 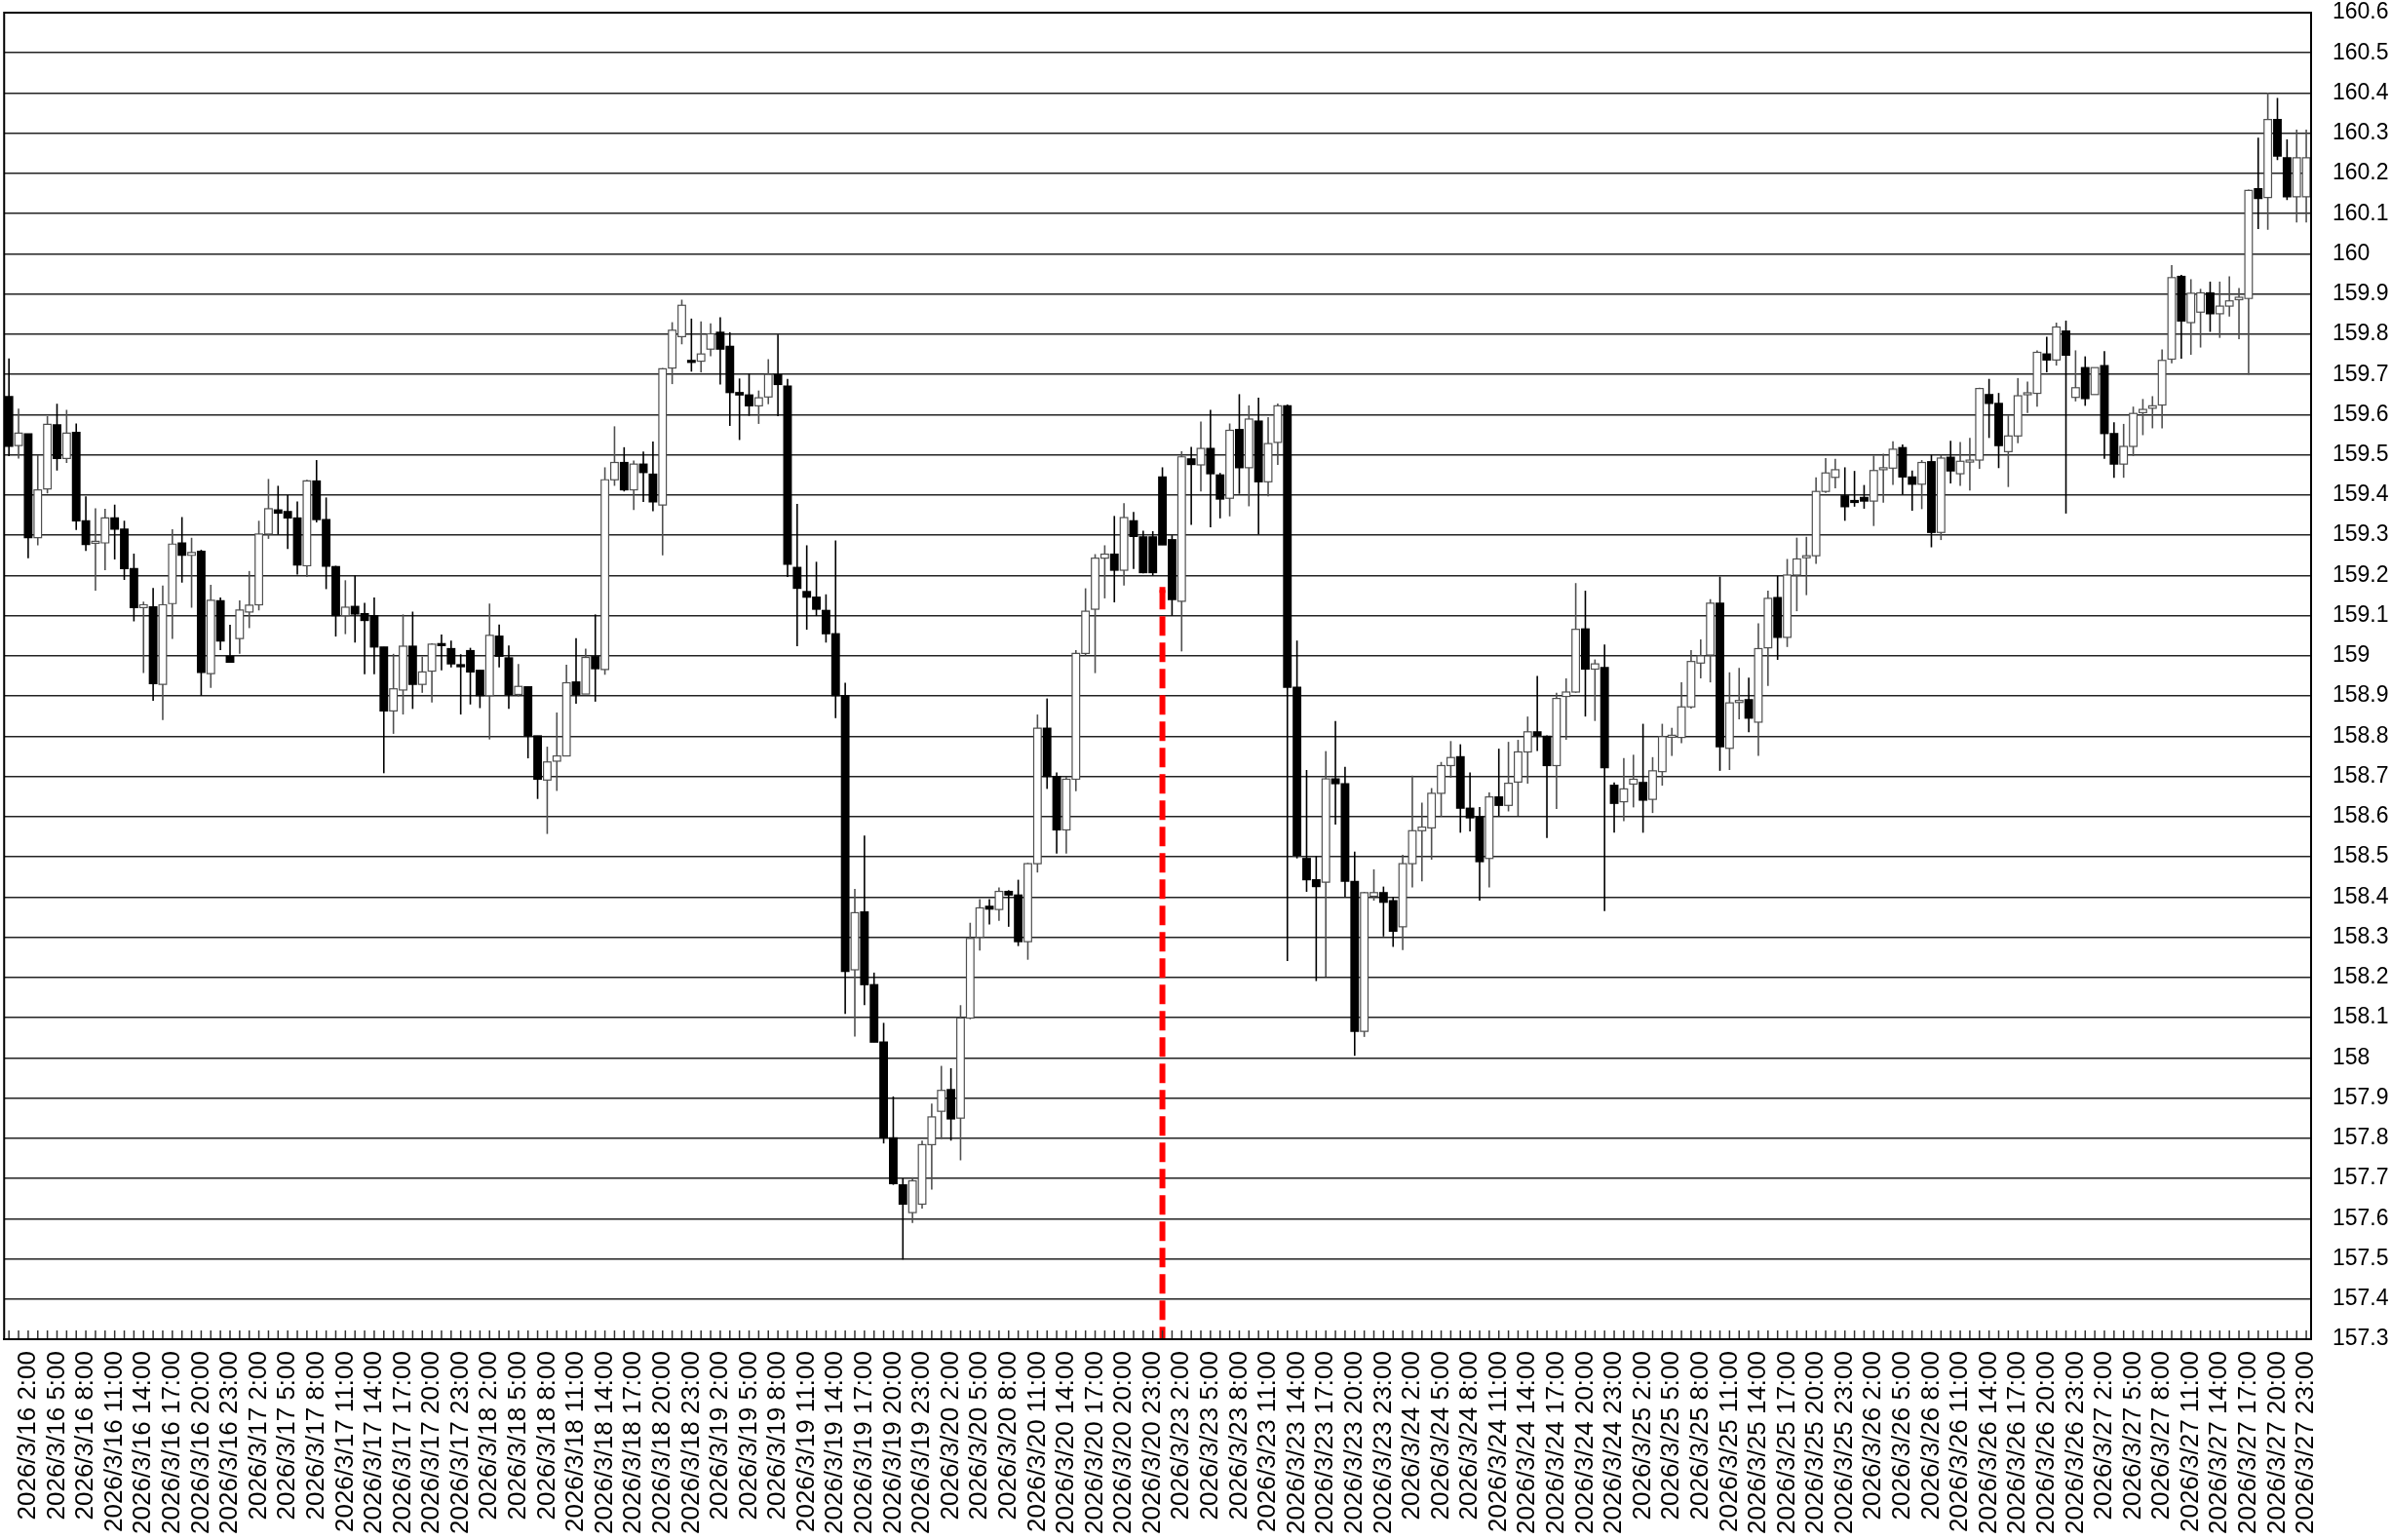 I want to click on x-tick-label: 2026/3/27 8:00, so click(x=2160, y=1436).